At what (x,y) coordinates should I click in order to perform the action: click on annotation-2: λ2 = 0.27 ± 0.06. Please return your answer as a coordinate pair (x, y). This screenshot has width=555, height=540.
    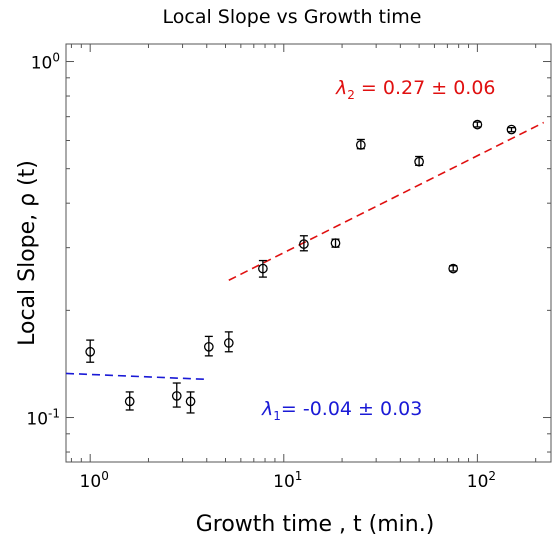
    Looking at the image, I should click on (415, 89).